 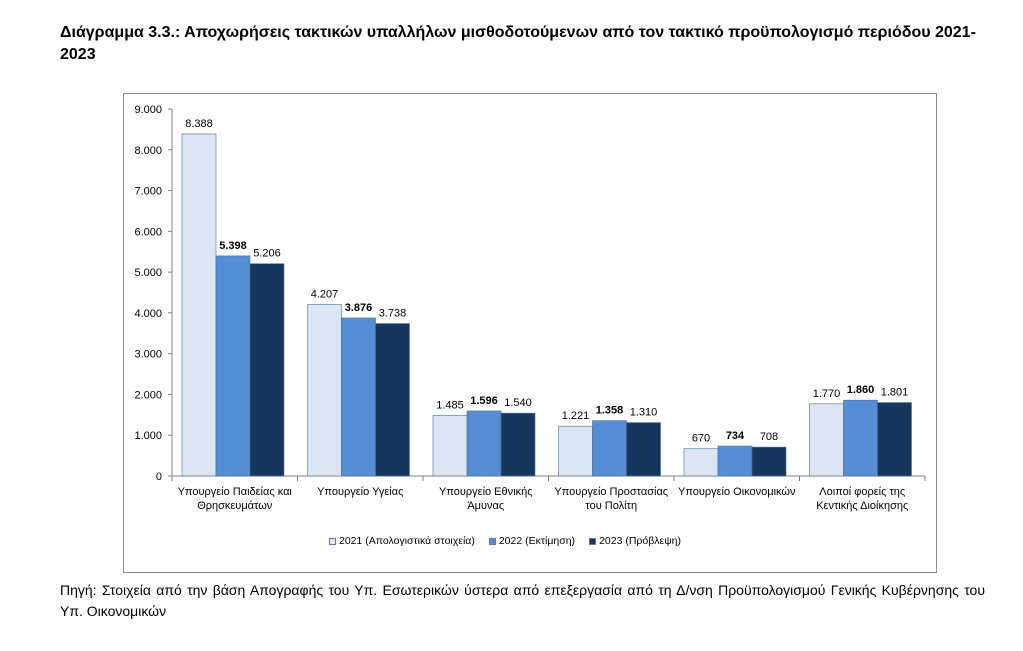 What do you see at coordinates (360, 492) in the screenshot?
I see `category-label: Υπουργείο Υγείας` at bounding box center [360, 492].